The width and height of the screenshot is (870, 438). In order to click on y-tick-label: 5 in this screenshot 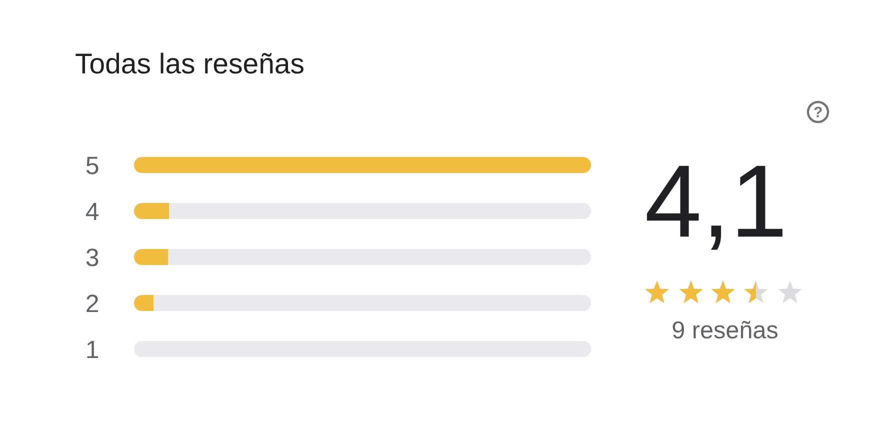, I will do `click(92, 165)`.